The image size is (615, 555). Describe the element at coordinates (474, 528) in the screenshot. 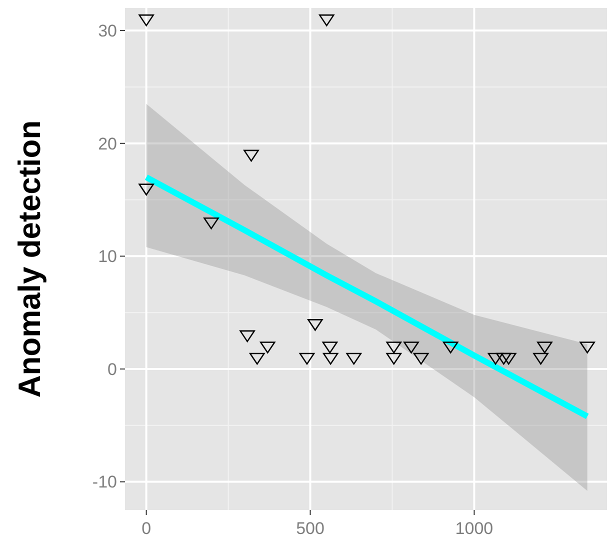

I see `x-tick-label: 1000` at that location.